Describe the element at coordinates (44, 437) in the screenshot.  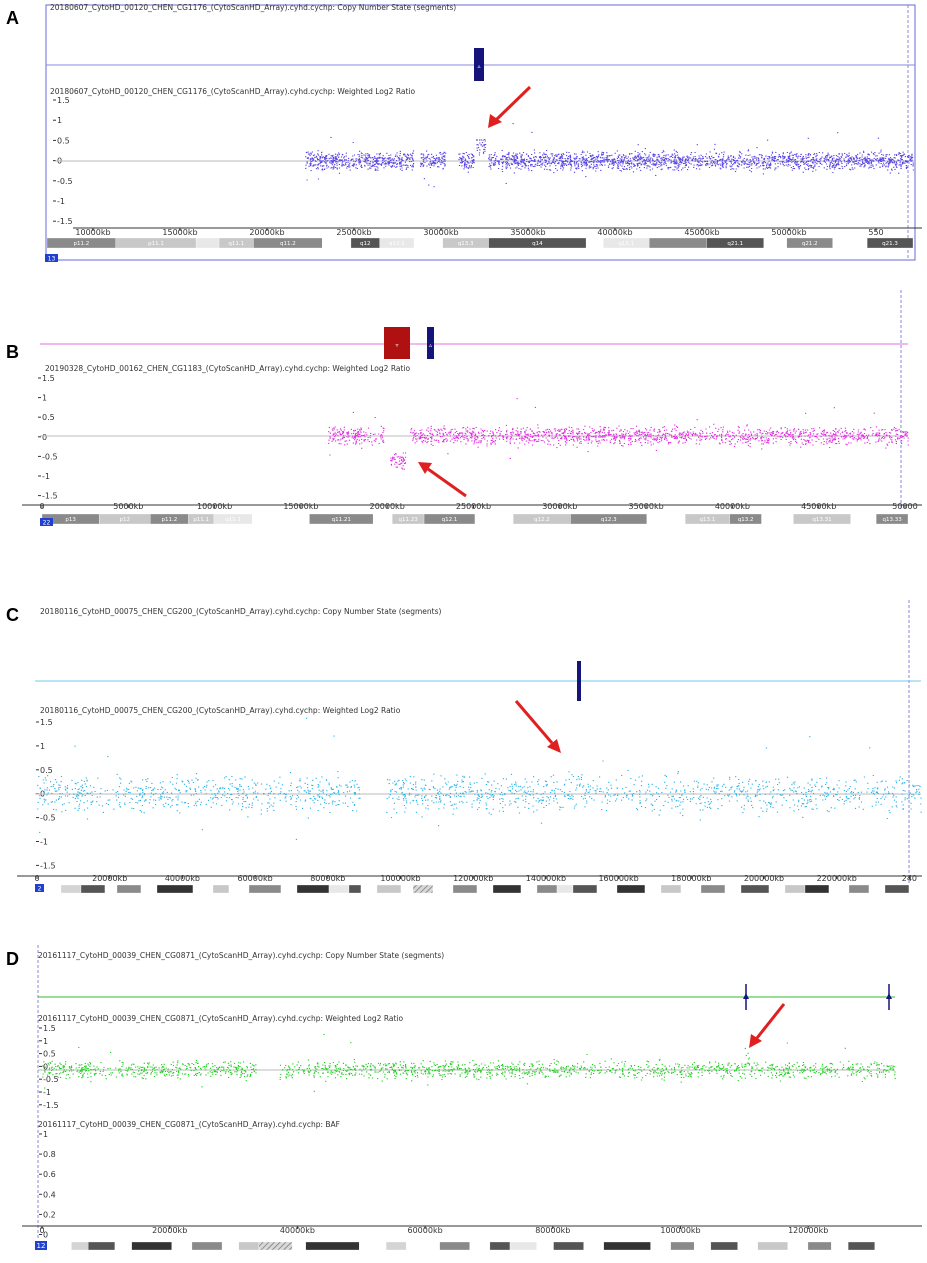
I see `y-axis-tick-label: 0` at that location.